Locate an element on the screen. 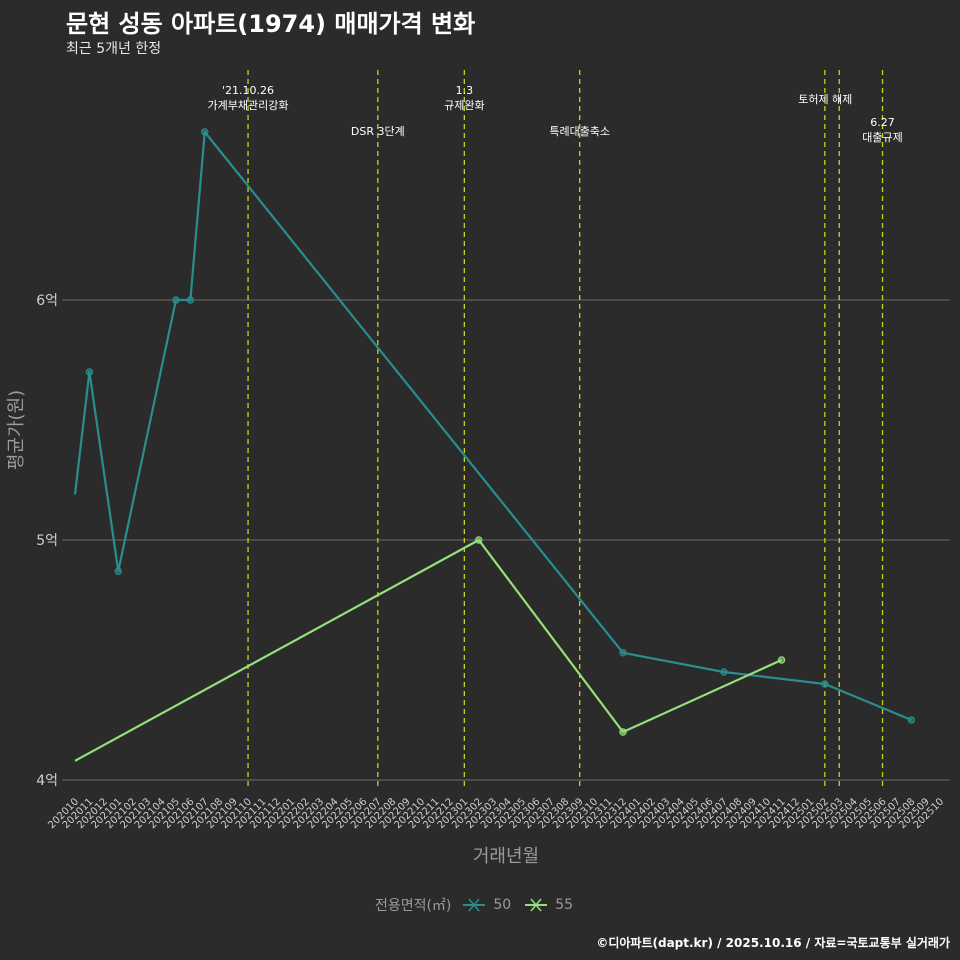 This screenshot has width=960, height=960. event-label: 가계부채관리강화 is located at coordinates (248, 105).